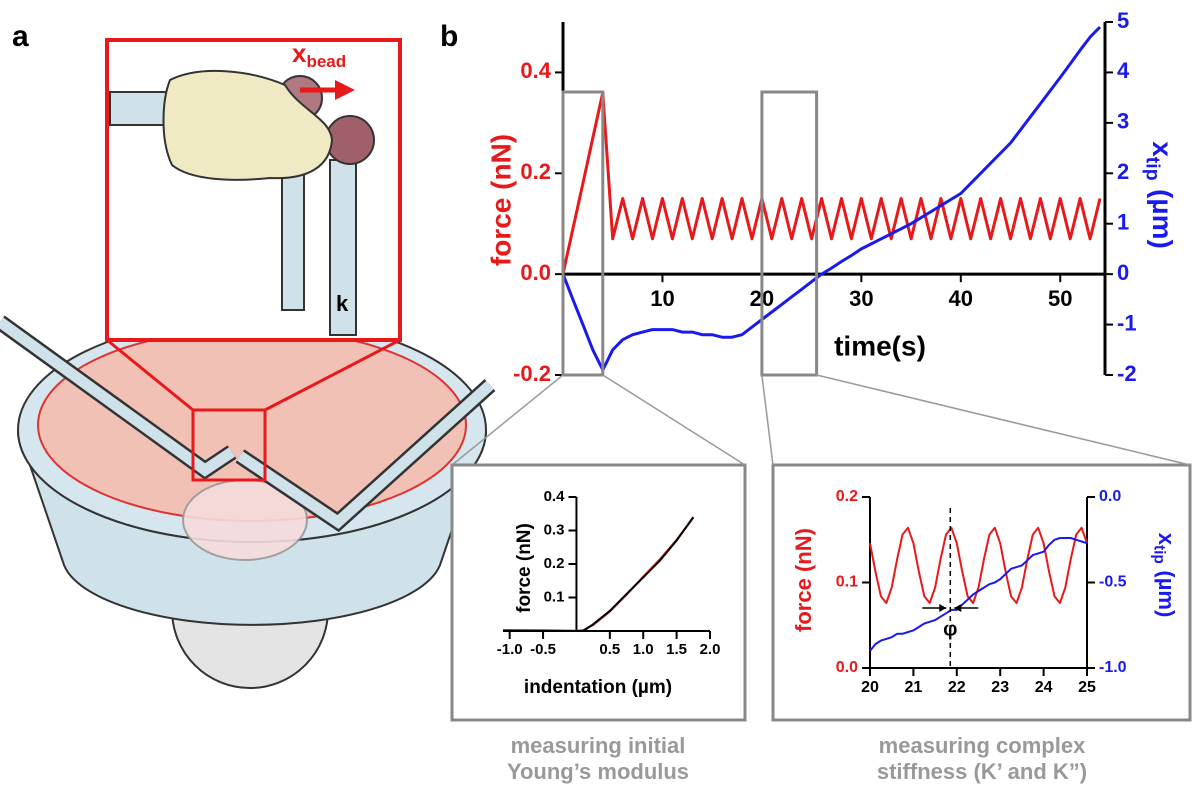  Describe the element at coordinates (609, 649) in the screenshot. I see `x-tick-label: 0.5` at that location.